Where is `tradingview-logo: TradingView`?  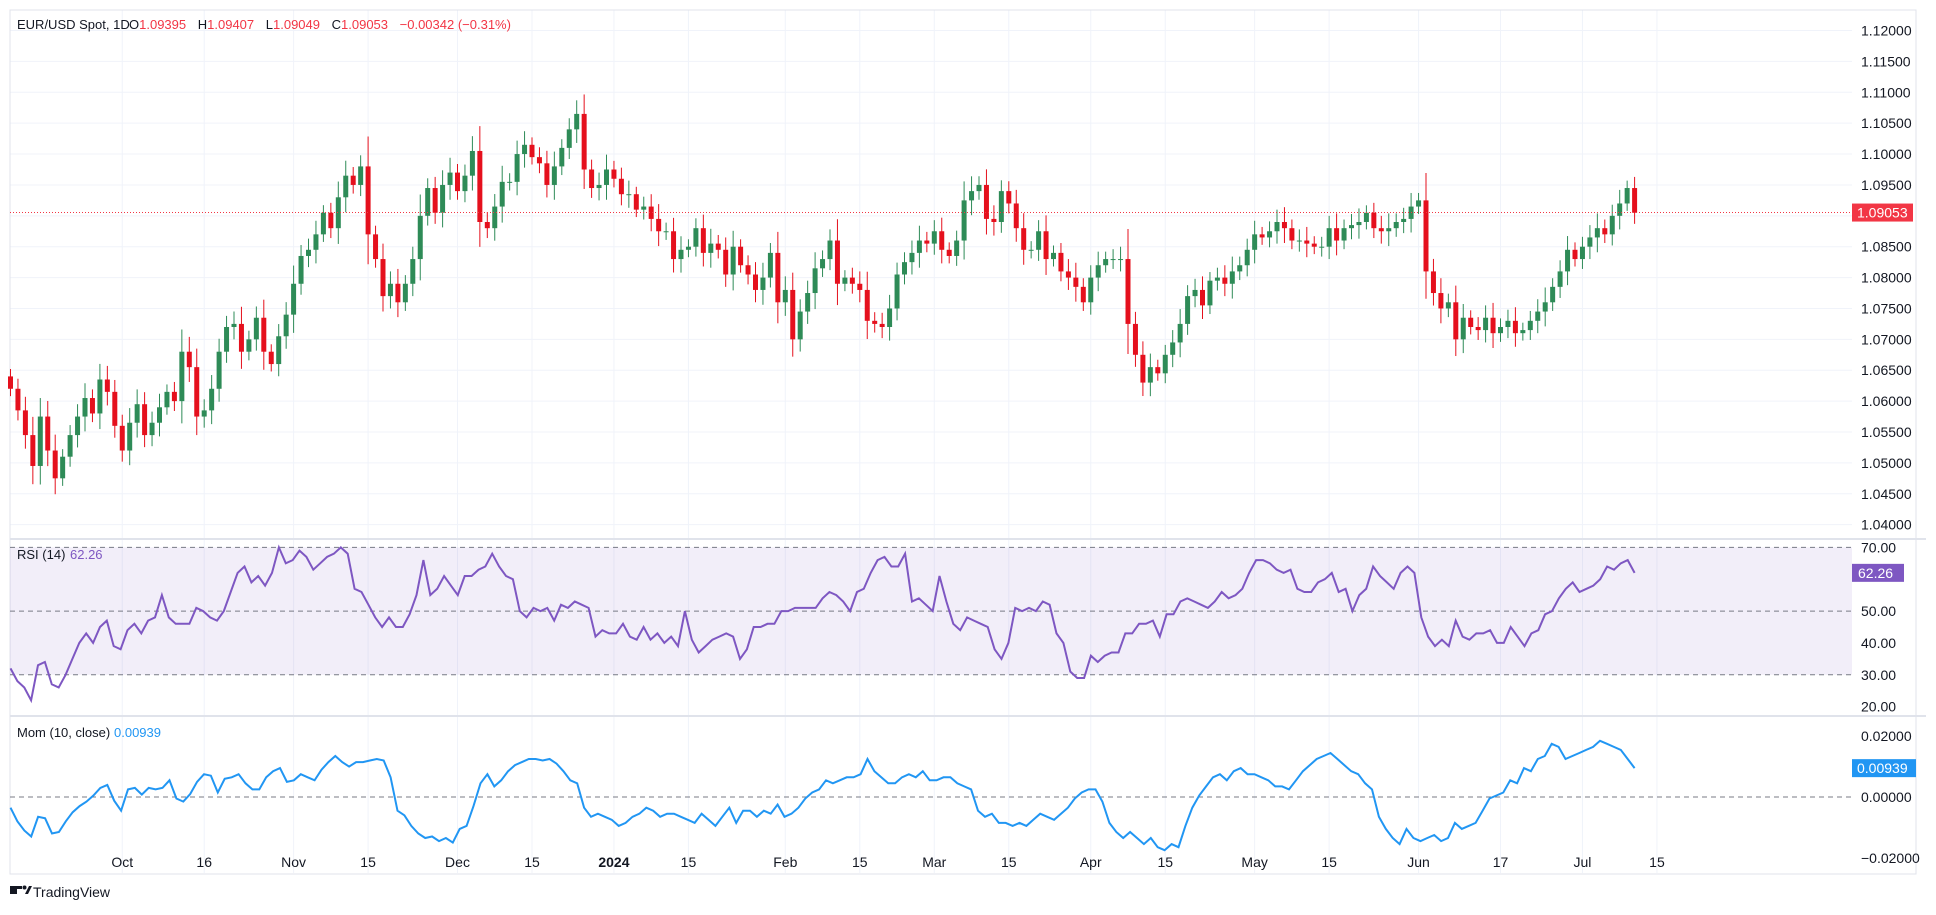
tradingview-logo: TradingView is located at coordinates (60, 892).